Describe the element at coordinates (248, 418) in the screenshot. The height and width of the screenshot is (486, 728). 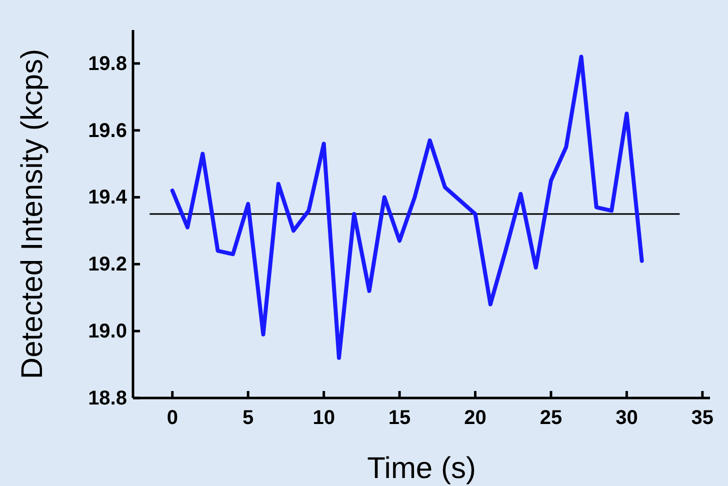
I see `x-tick-label: 5` at that location.